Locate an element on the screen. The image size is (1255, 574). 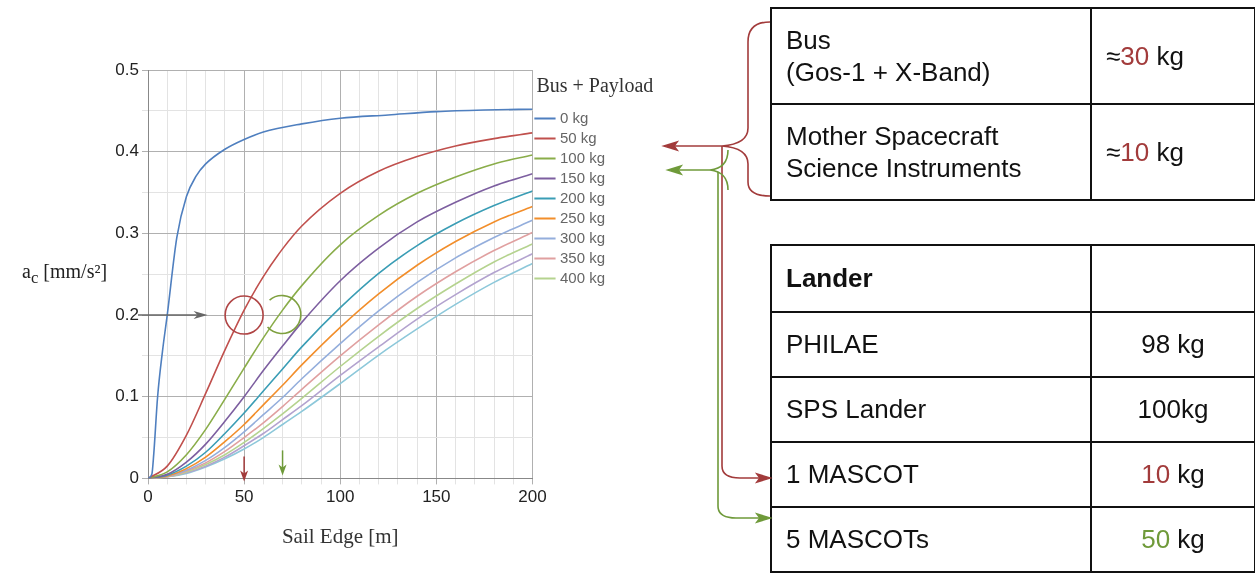
y-tick-label: 0.3 is located at coordinates (127, 233).